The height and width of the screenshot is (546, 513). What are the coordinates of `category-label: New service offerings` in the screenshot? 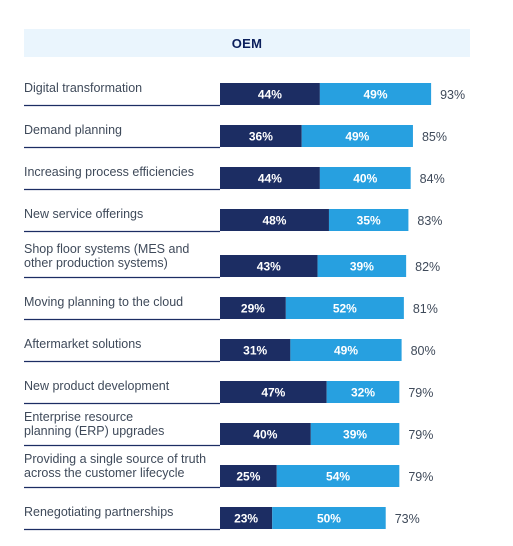 It's located at (83, 214).